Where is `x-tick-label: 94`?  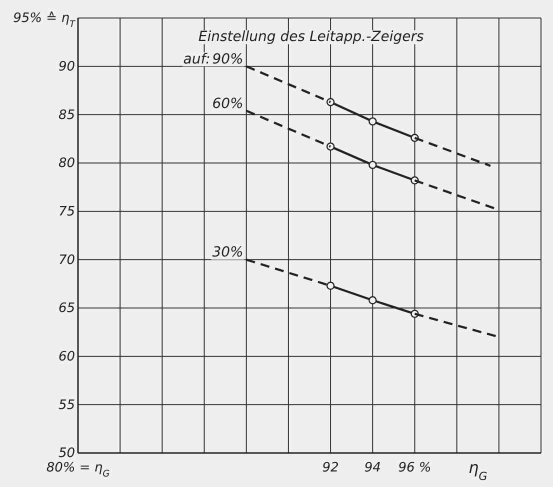 x-tick-label: 94 is located at coordinates (372, 468).